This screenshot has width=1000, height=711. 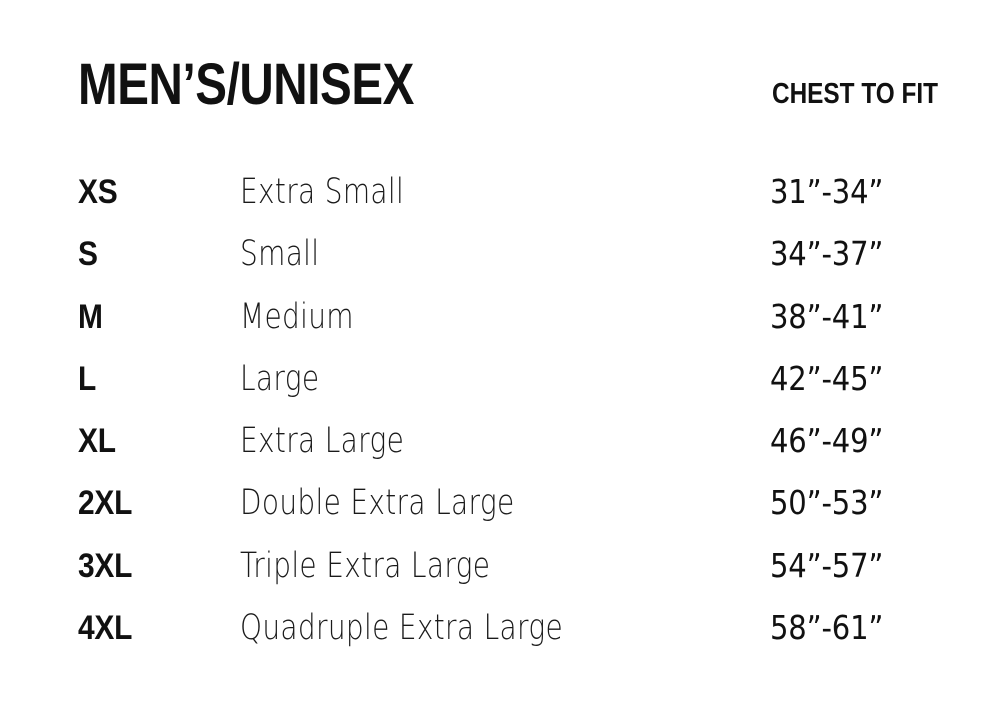 I want to click on size-code: 4XL, so click(x=105, y=628).